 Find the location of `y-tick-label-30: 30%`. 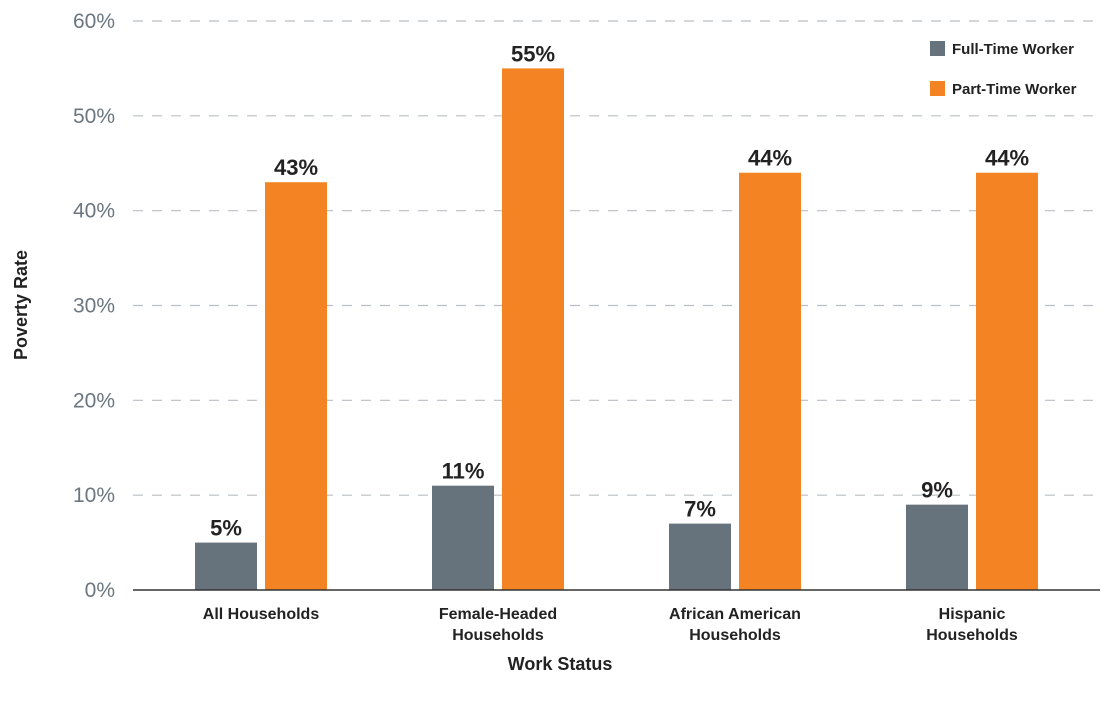

y-tick-label-30: 30% is located at coordinates (94, 306).